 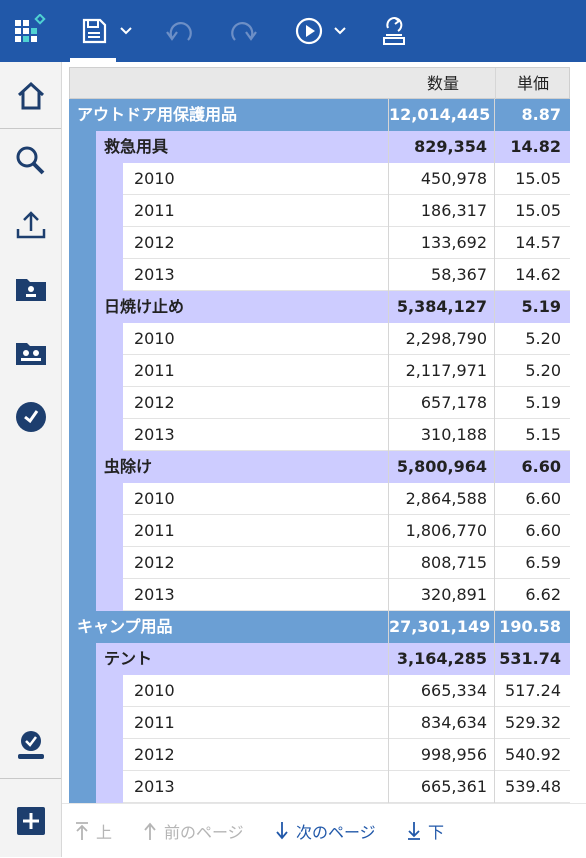 What do you see at coordinates (543, 402) in the screenshot?
I see `year-unit-price: 5.19` at bounding box center [543, 402].